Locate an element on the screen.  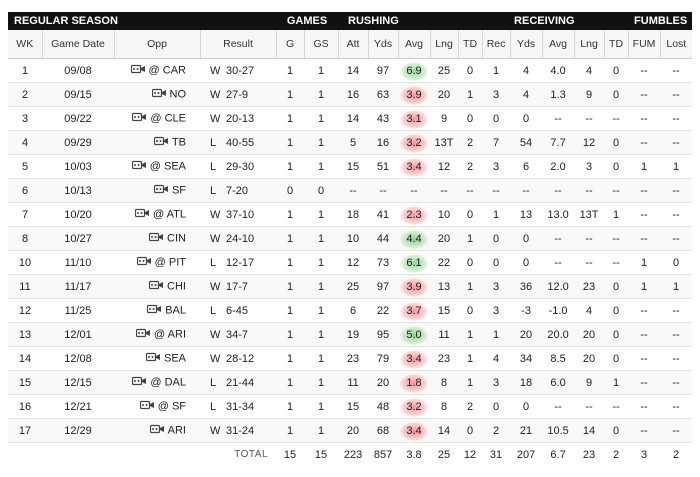
avg-highlight is located at coordinates (414, 143).